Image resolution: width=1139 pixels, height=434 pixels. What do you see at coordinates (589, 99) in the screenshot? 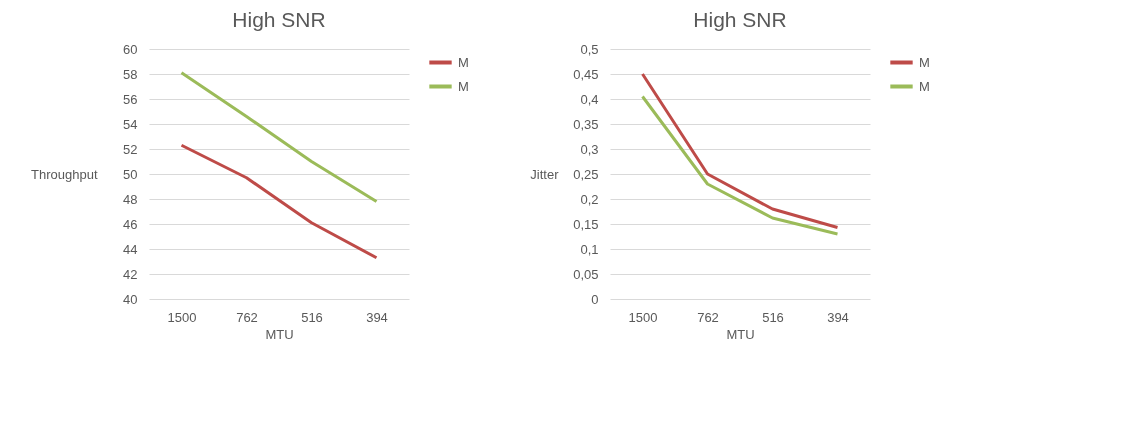
I see `y-tick-label: 0,4` at bounding box center [589, 99].